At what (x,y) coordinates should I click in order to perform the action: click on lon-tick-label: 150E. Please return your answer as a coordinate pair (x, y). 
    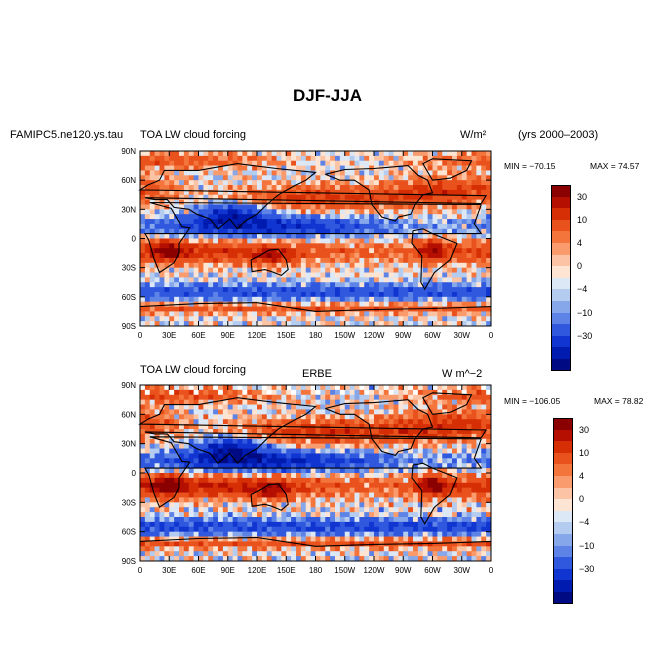
    Looking at the image, I should click on (286, 335).